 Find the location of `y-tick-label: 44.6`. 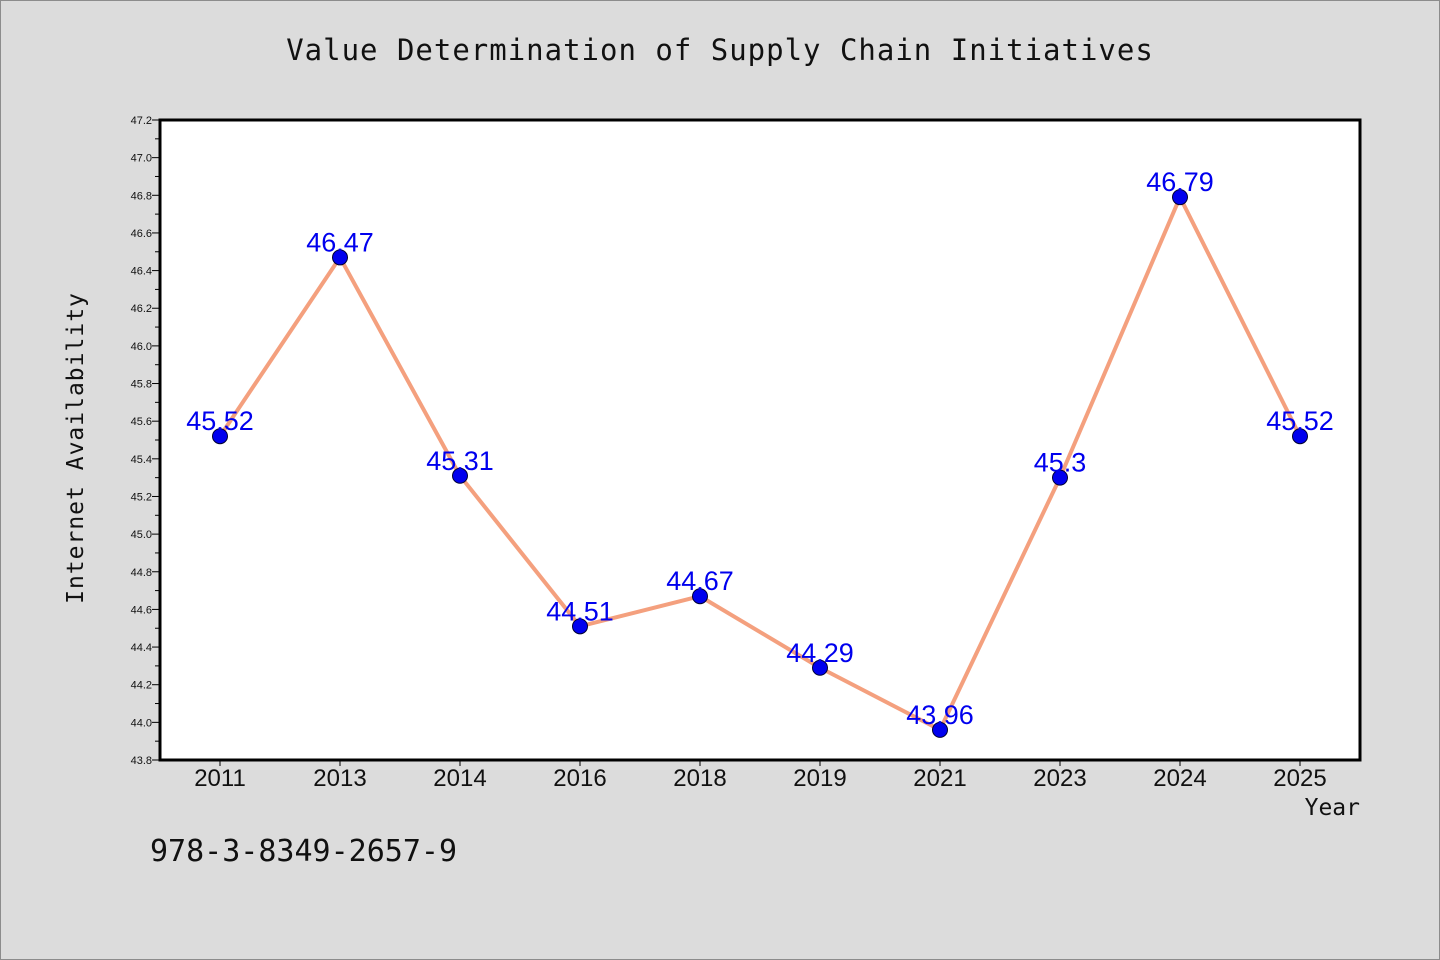

y-tick-label: 44.6 is located at coordinates (141, 610).